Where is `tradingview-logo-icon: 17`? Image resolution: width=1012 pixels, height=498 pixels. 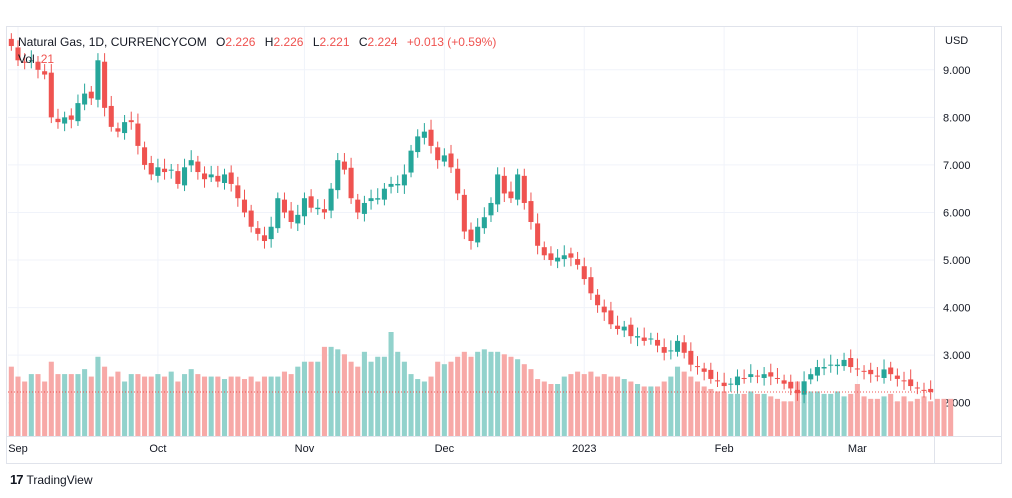 tradingview-logo-icon: 17 is located at coordinates (17, 479).